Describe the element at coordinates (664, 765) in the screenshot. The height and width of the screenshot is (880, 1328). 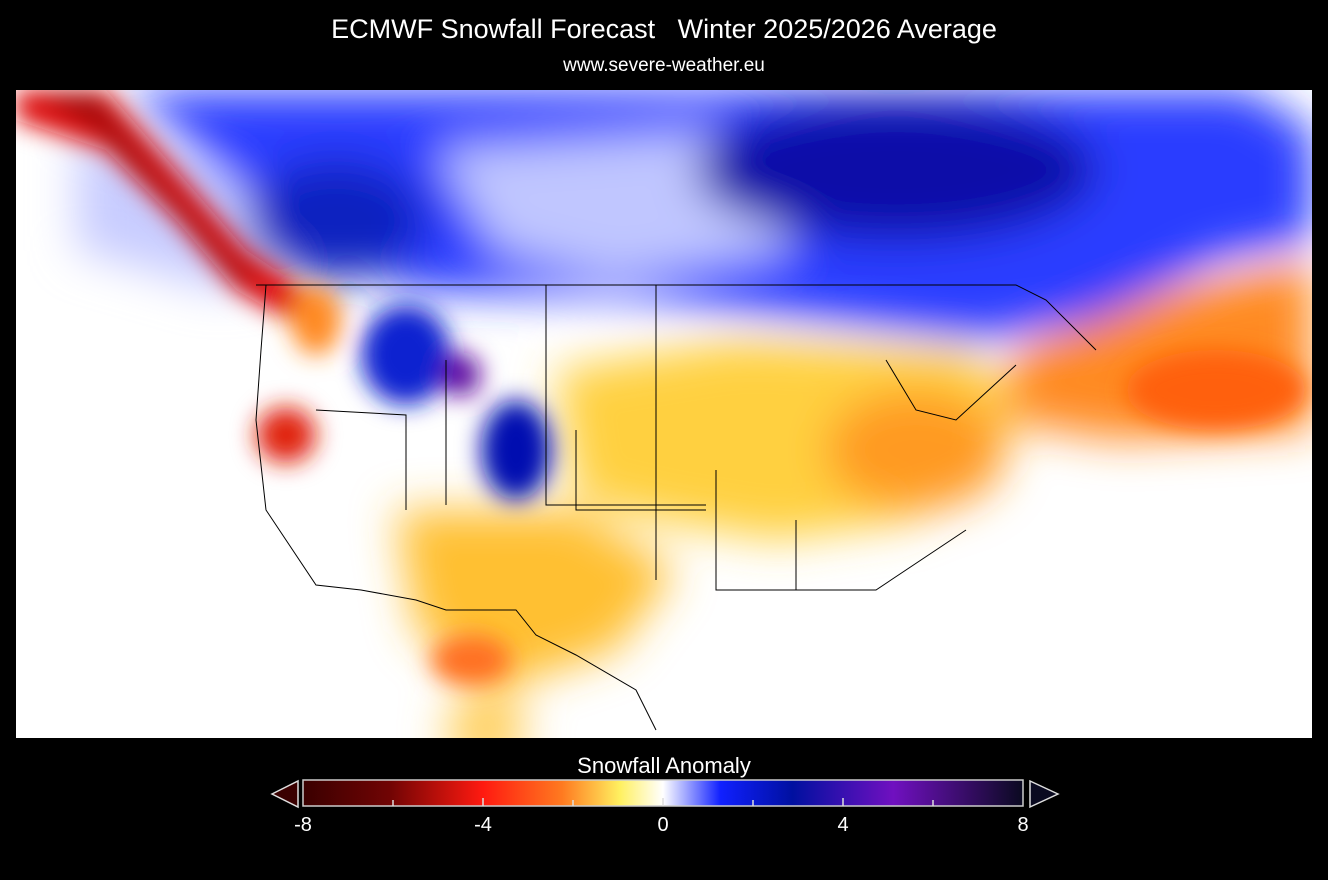
I see `legend-title: Snowfall Anomaly` at that location.